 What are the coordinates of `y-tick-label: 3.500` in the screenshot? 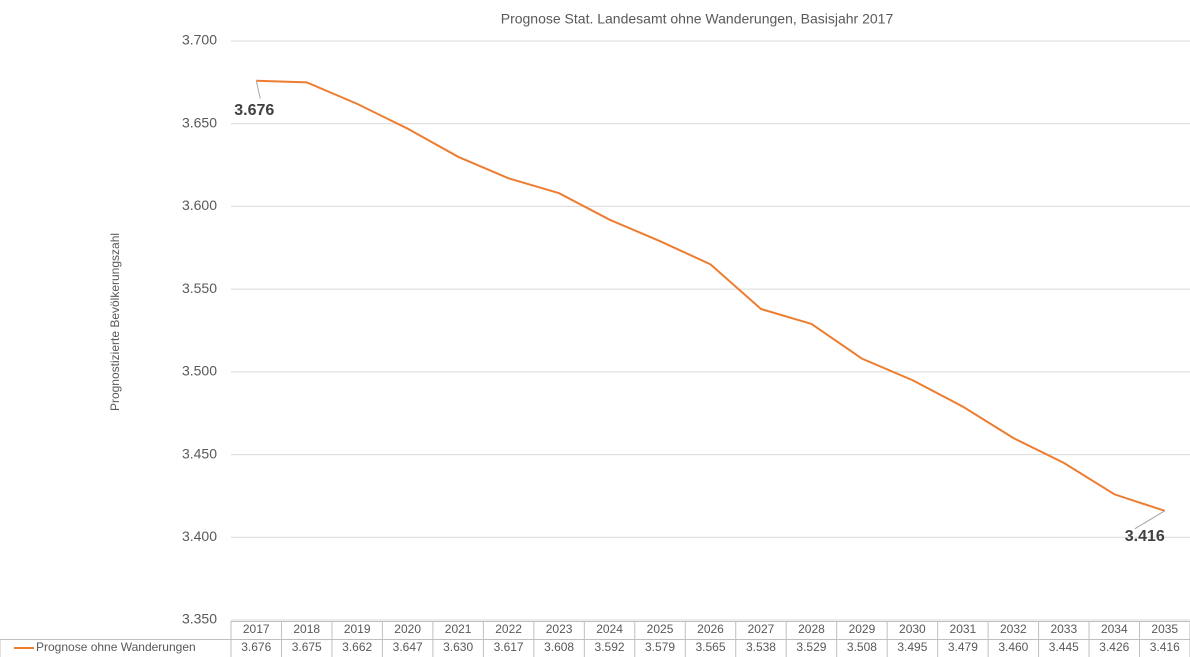 It's located at (199, 371).